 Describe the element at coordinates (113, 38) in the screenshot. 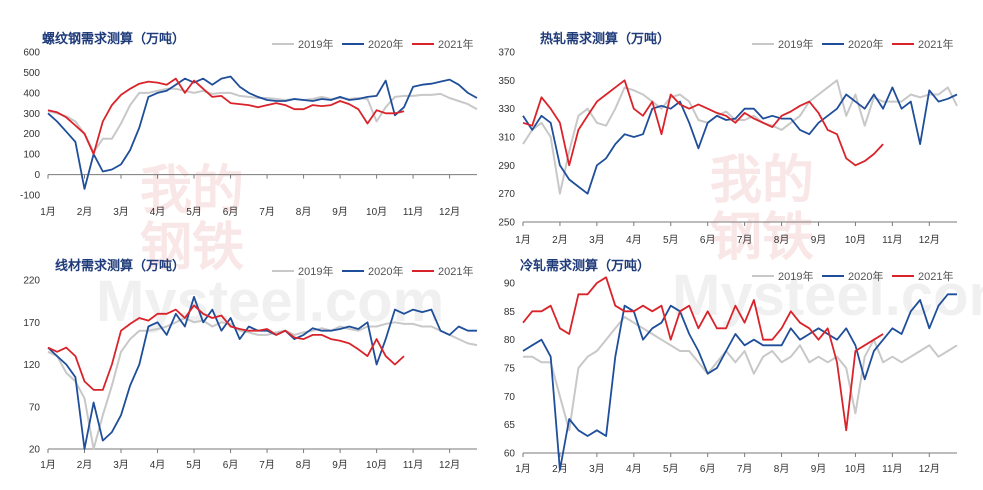

I see `chart-title: 螺纹钢需求测算（万吨）` at that location.